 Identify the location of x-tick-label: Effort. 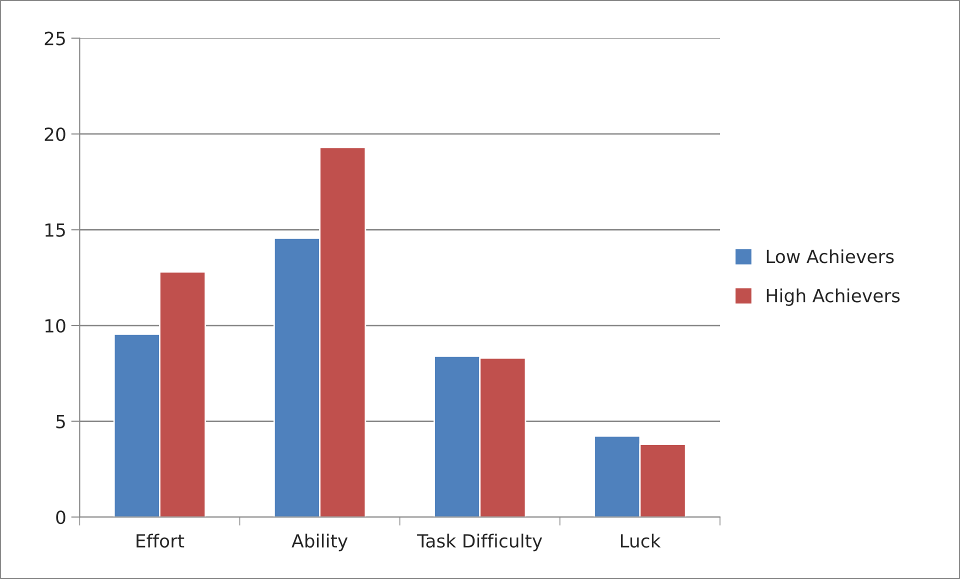
(160, 541).